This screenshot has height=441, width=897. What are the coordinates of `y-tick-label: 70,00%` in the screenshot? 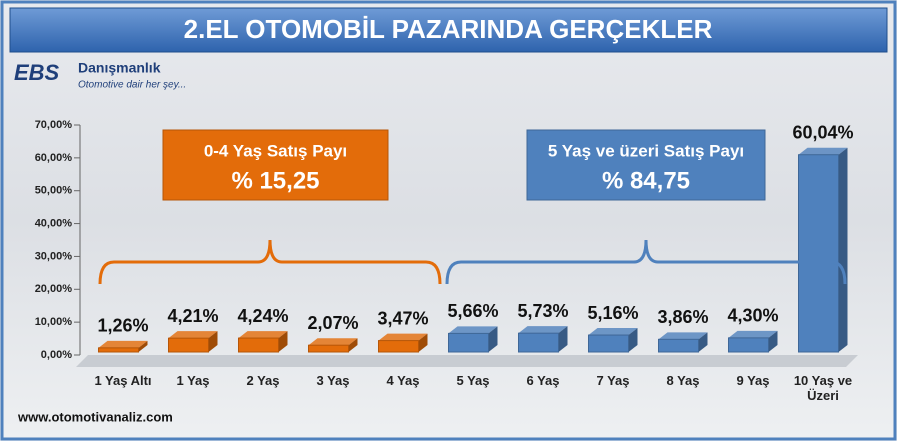 It's located at (54, 125).